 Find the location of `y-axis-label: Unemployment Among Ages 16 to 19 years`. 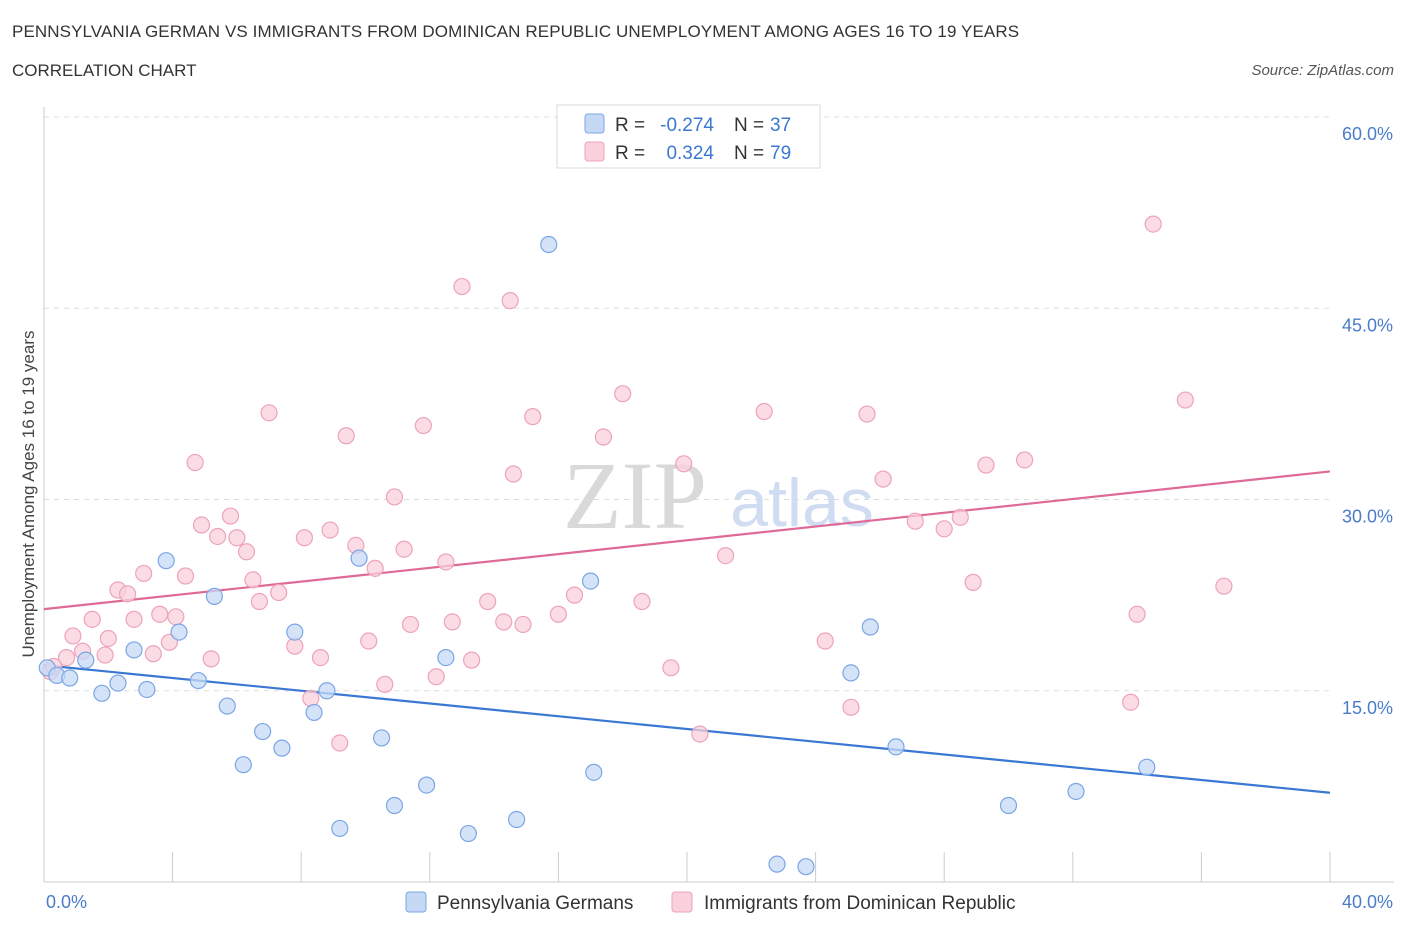

y-axis-label: Unemployment Among Ages 16 to 19 years is located at coordinates (28, 494).